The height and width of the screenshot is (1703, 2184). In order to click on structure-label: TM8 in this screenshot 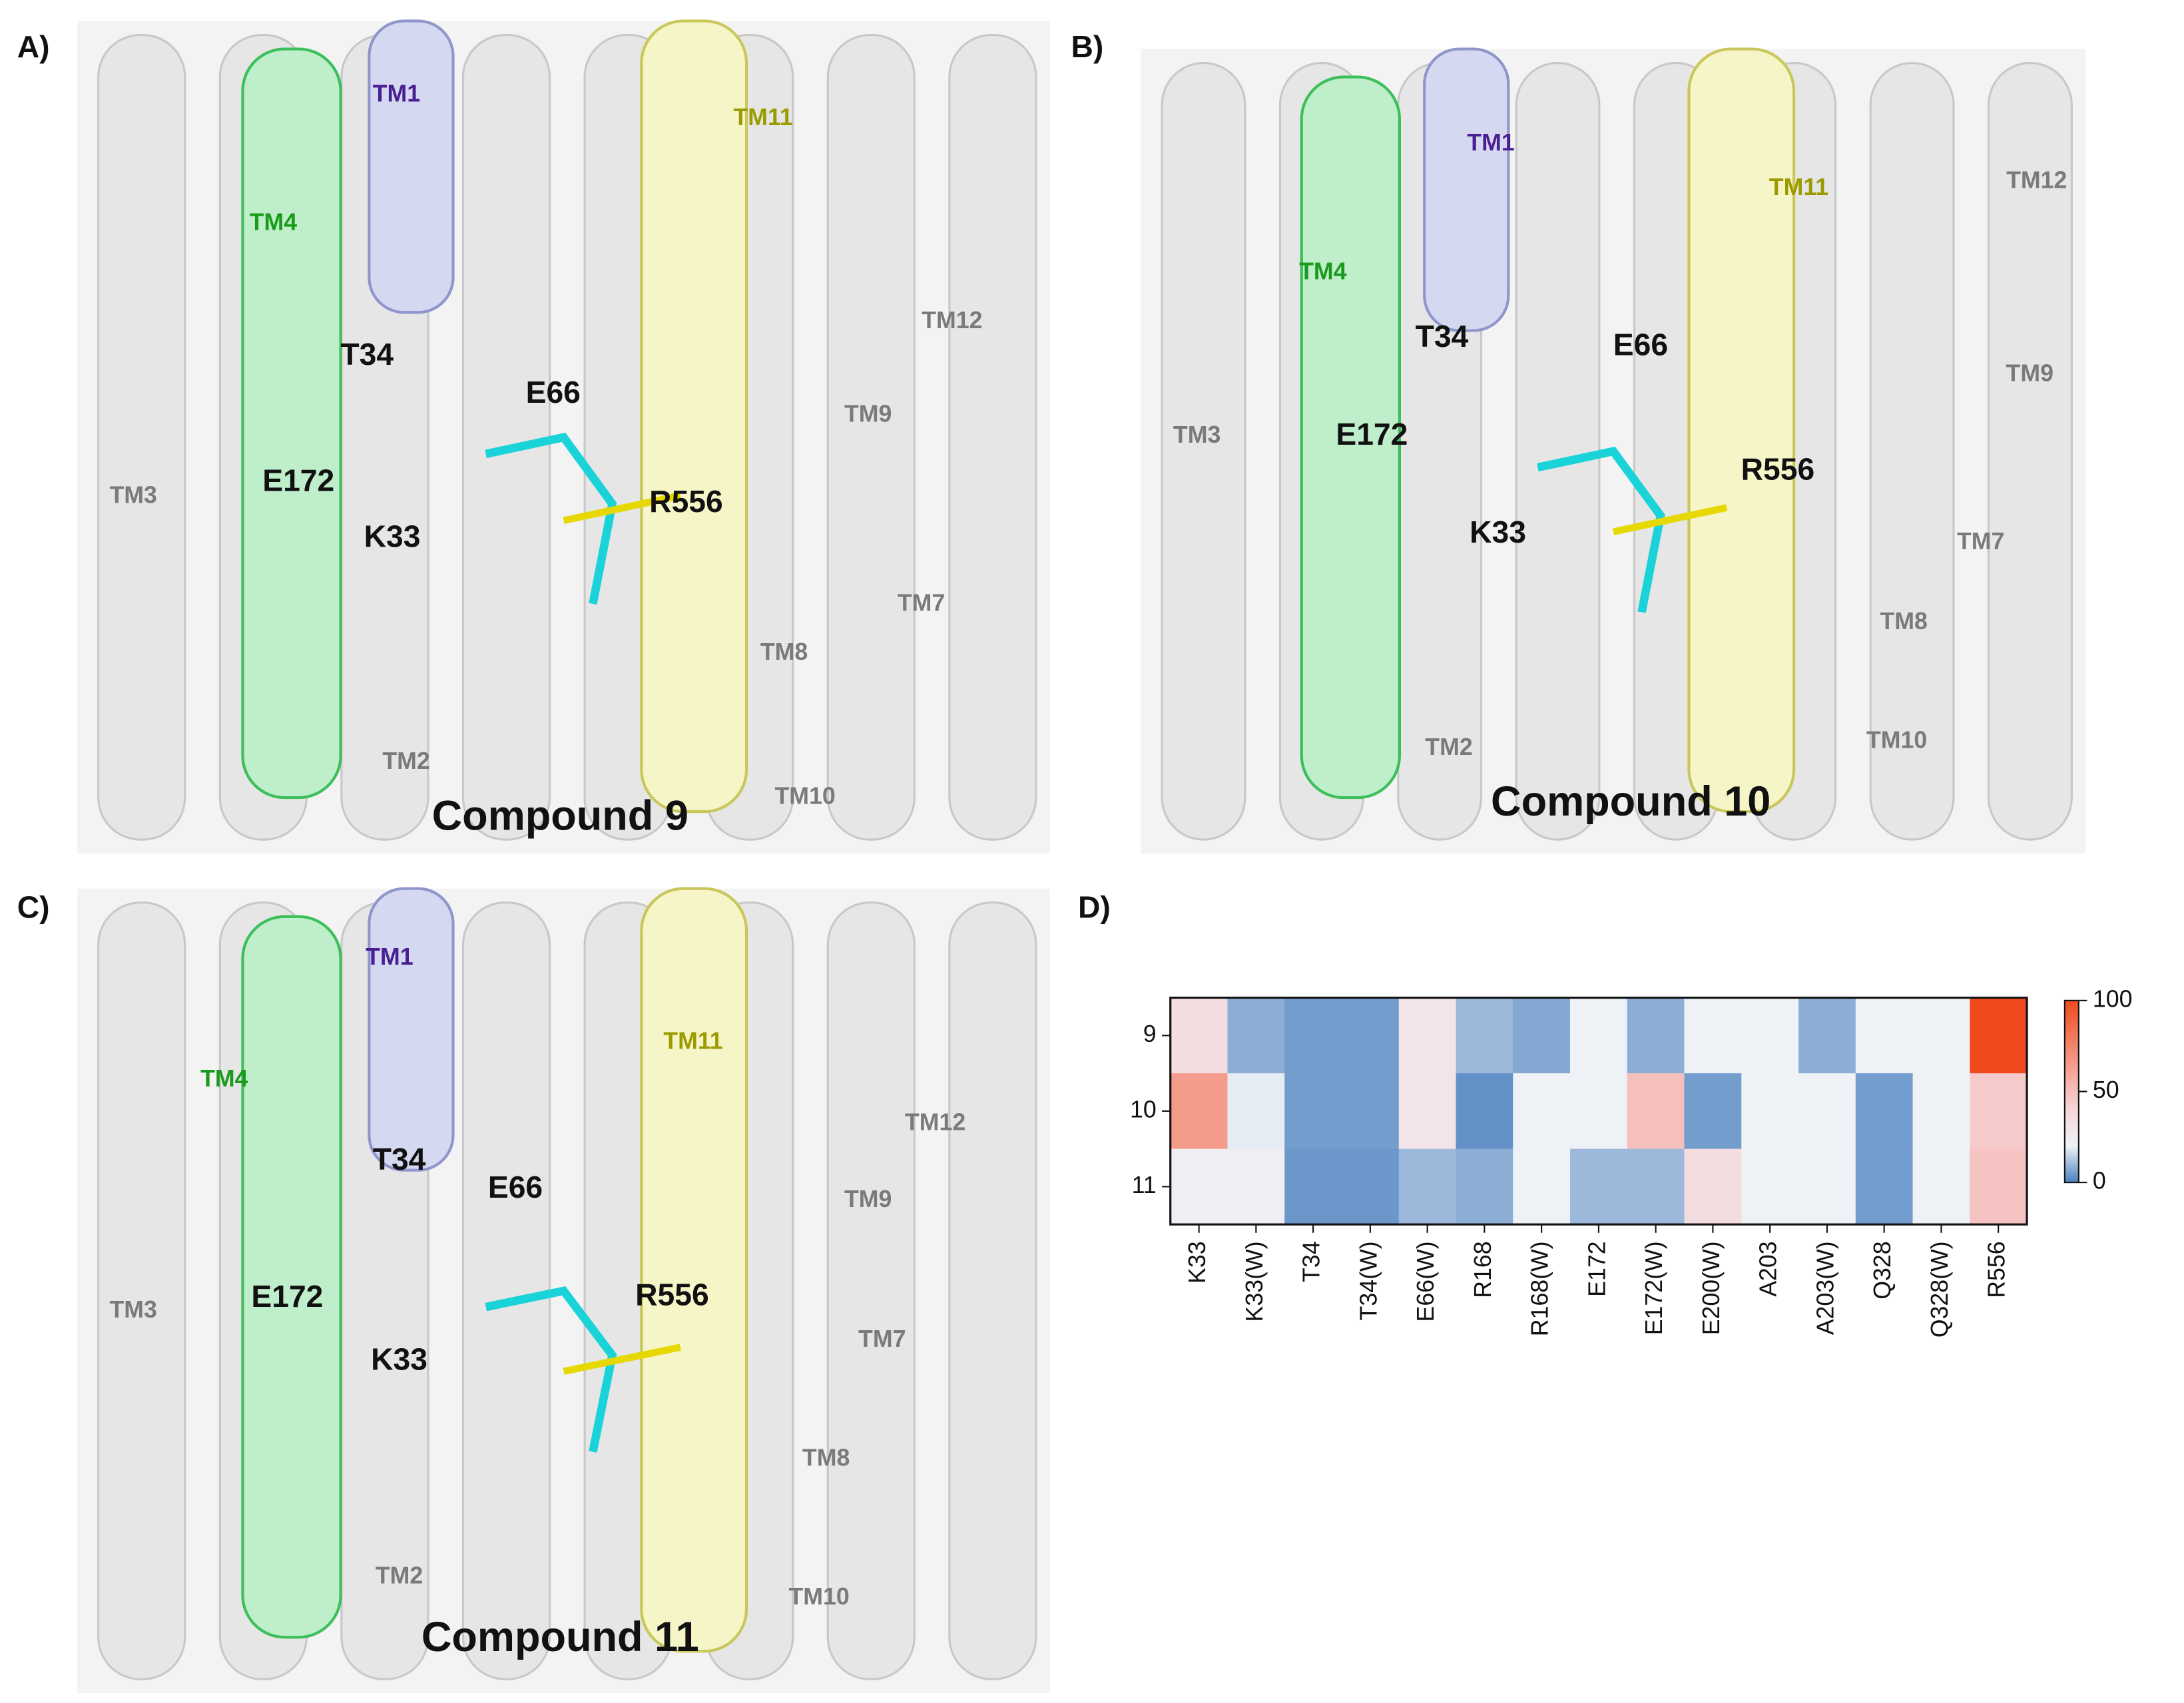, I will do `click(826, 1458)`.